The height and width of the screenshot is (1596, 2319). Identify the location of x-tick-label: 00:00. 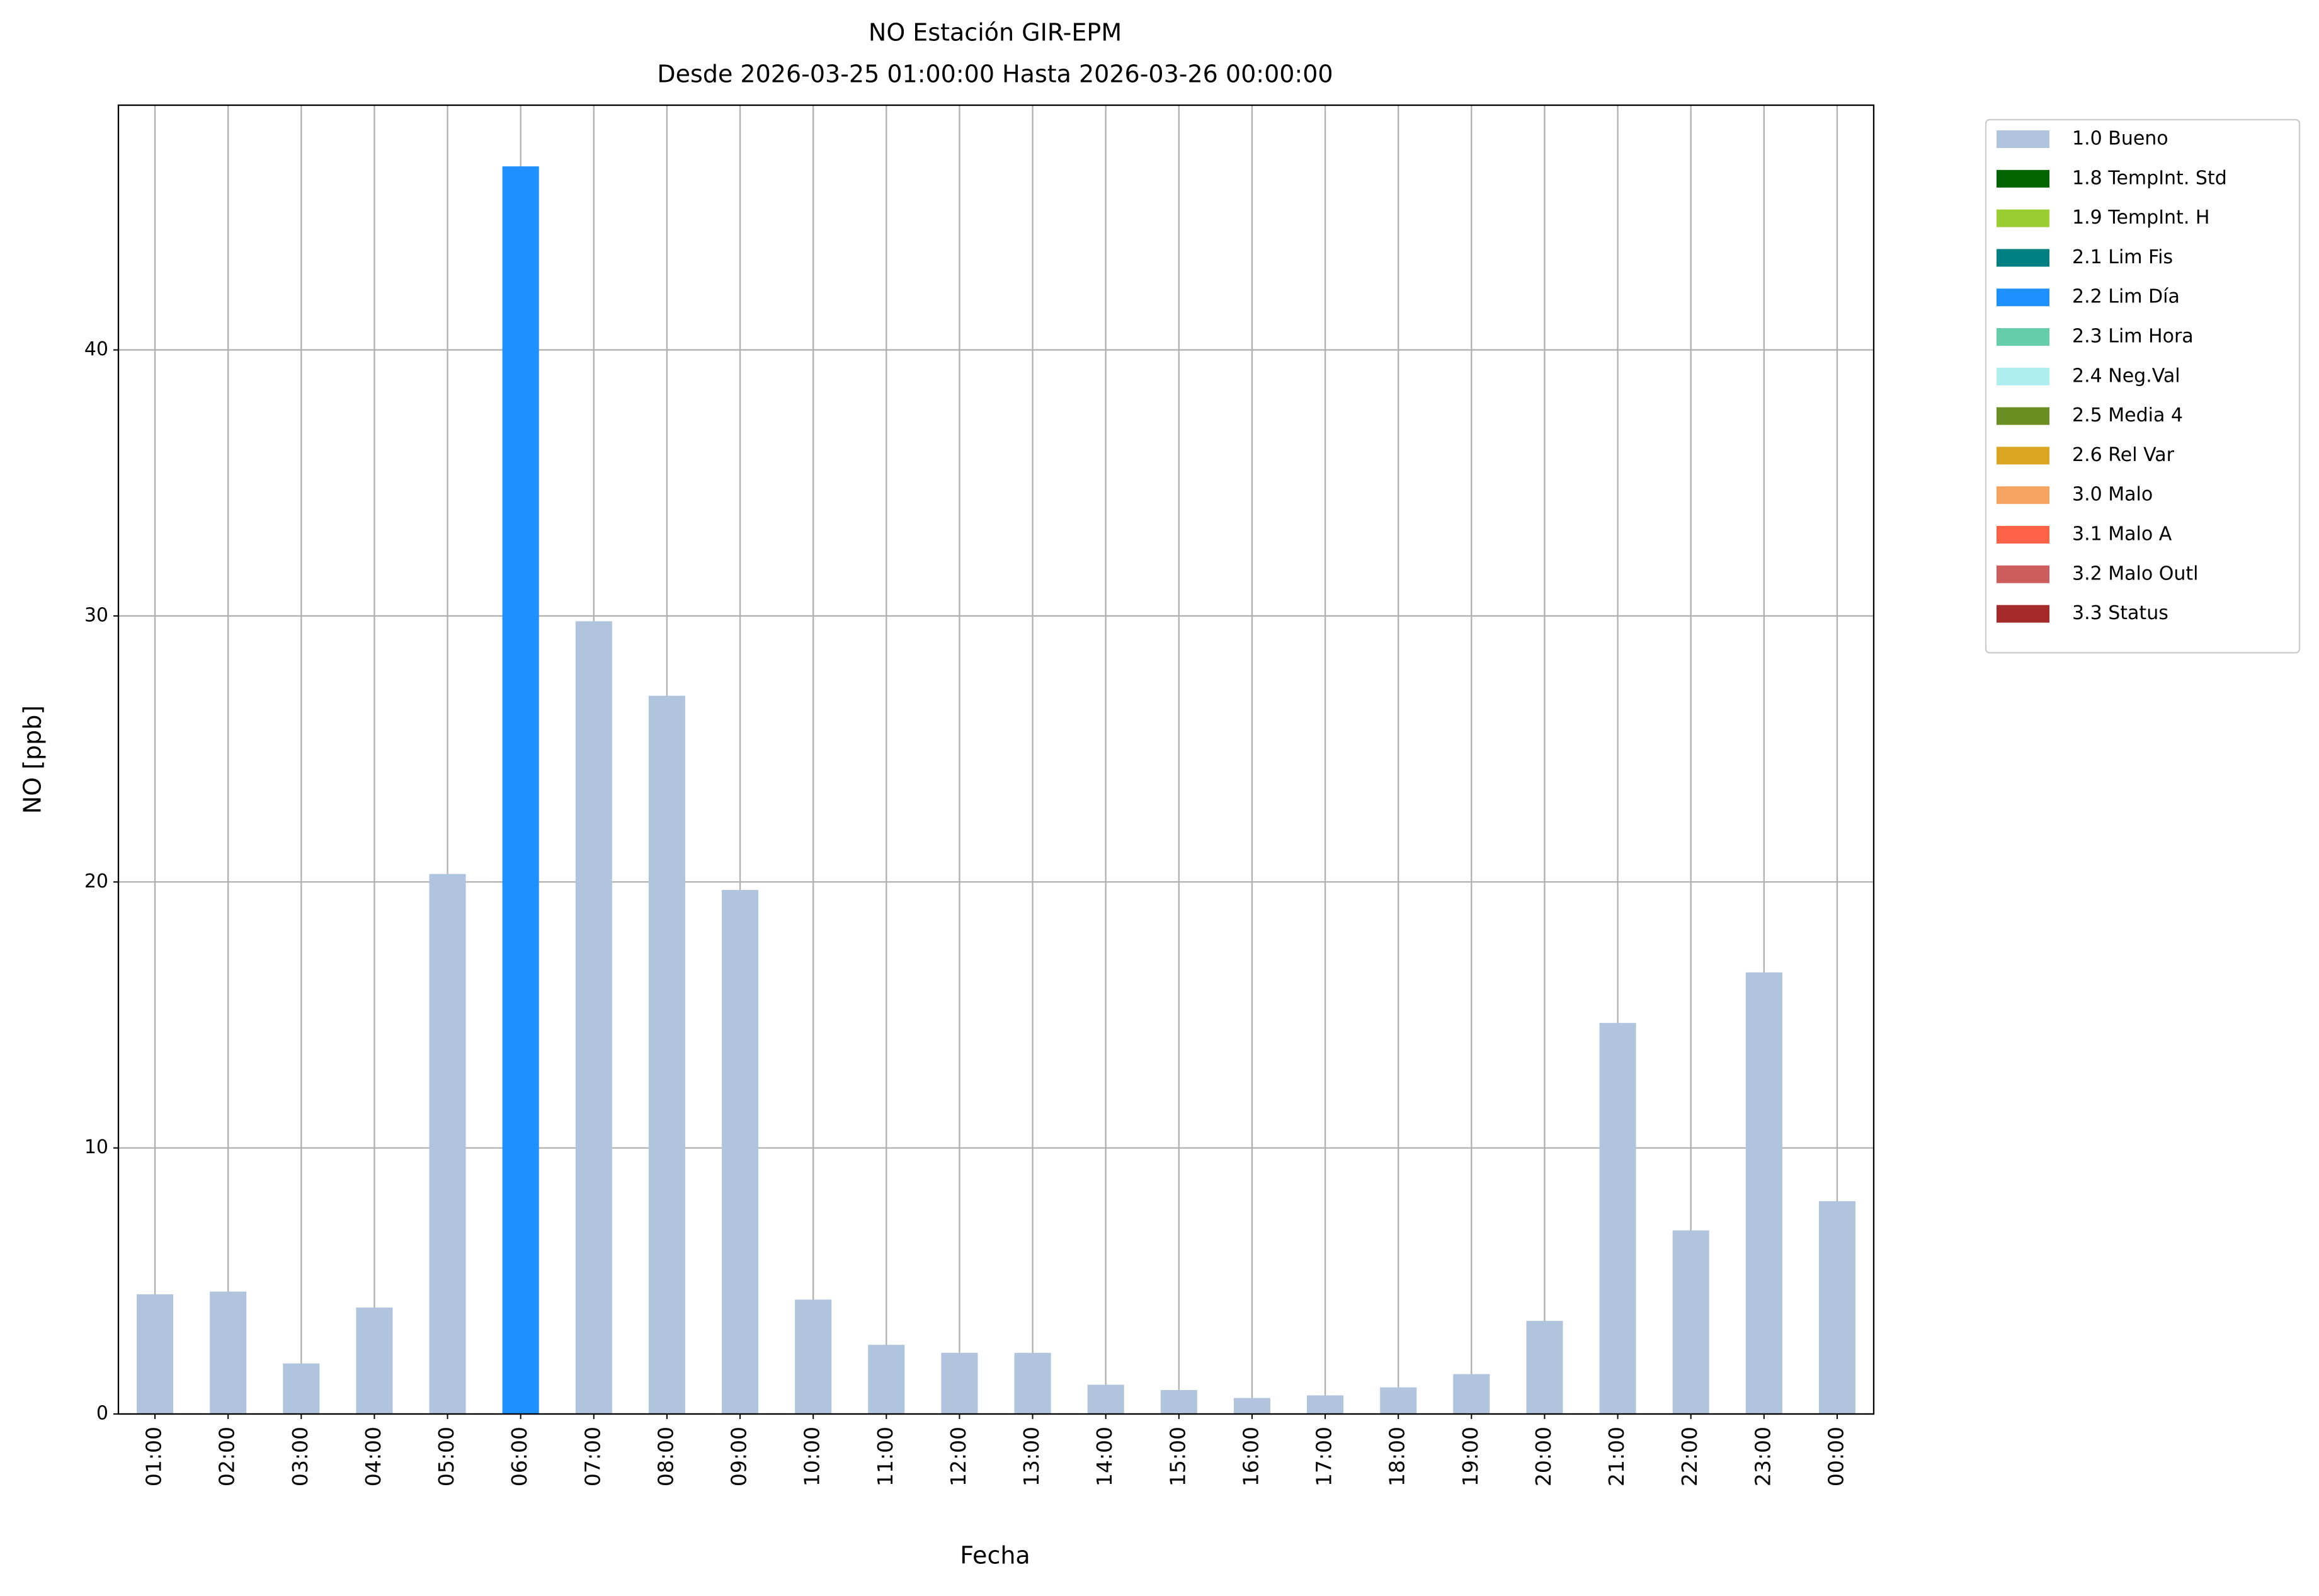
(1835, 1456).